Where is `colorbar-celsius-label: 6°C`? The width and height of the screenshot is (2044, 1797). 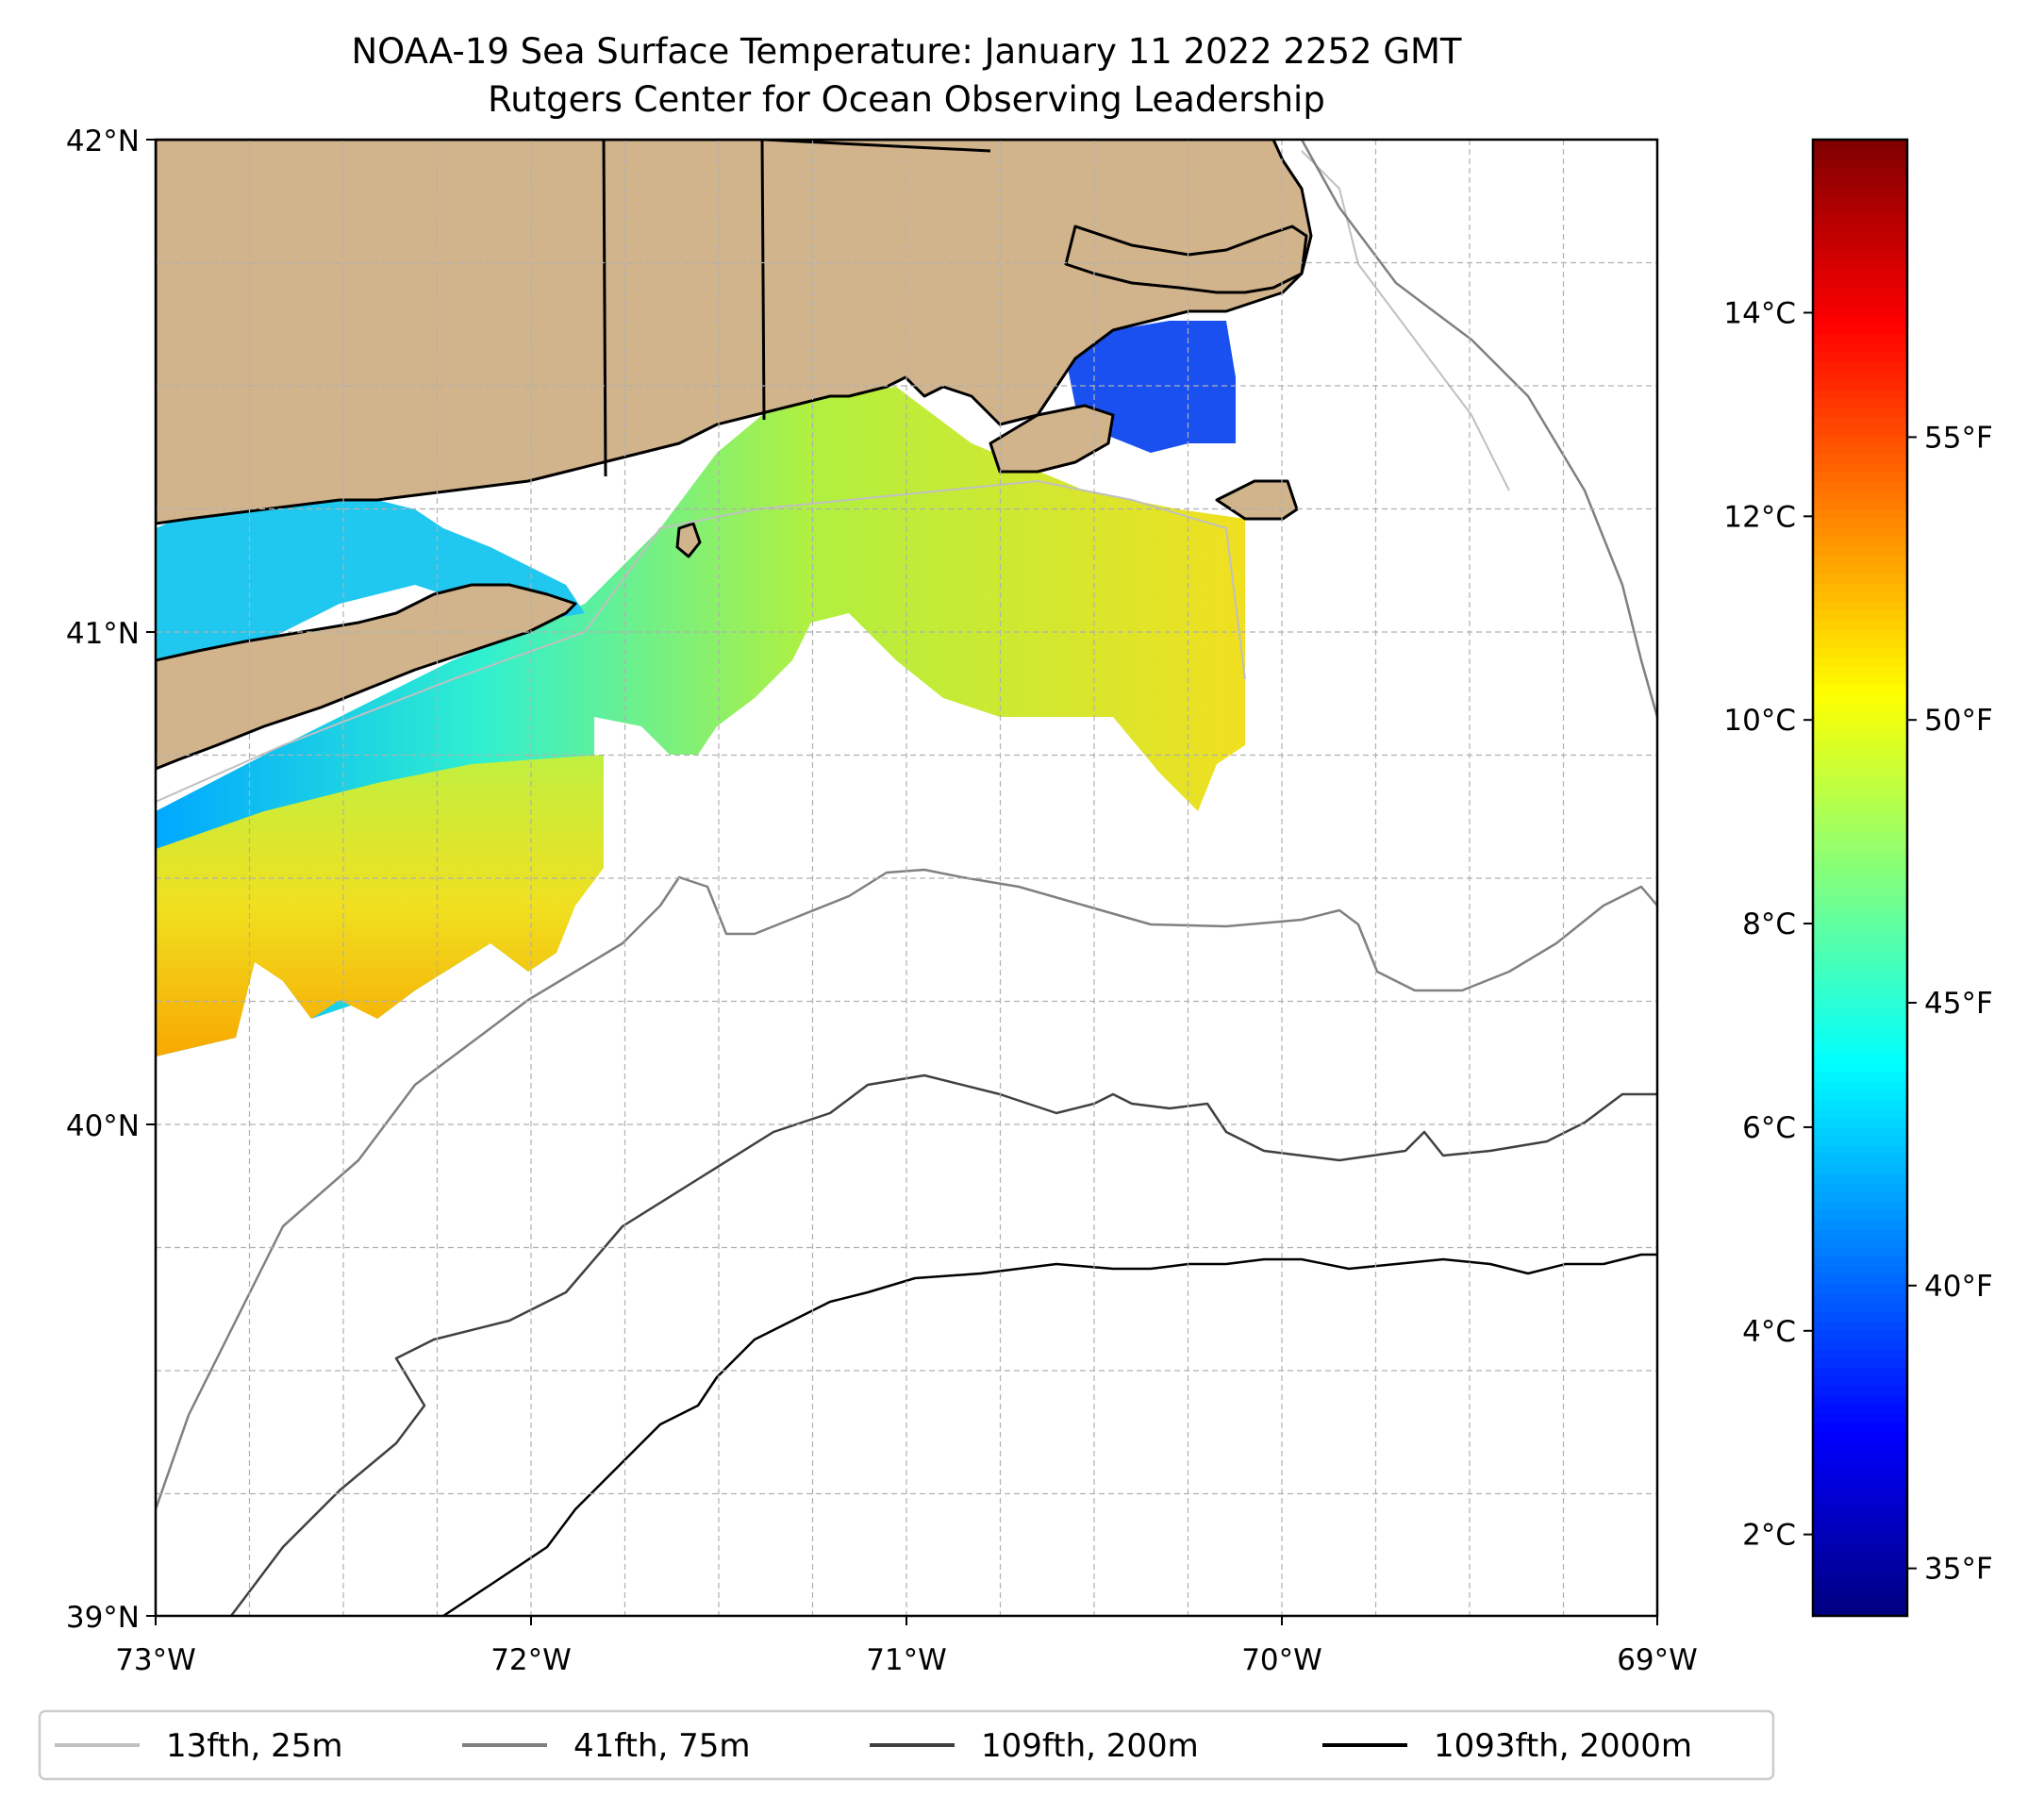
colorbar-celsius-label: 6°C is located at coordinates (1769, 1128).